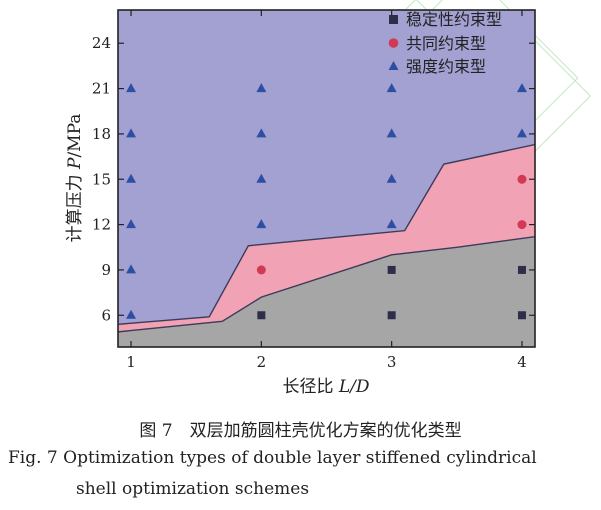  I want to click on x-tick-label: 3, so click(392, 362).